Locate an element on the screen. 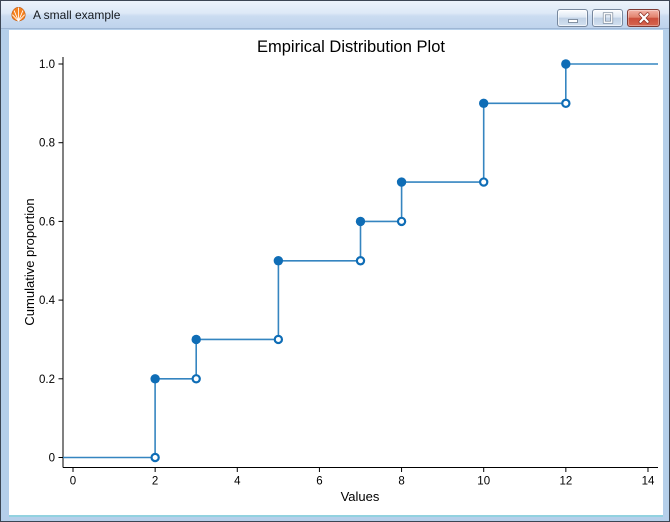 The image size is (670, 522). y-tick-label: 0.4 is located at coordinates (47, 301).